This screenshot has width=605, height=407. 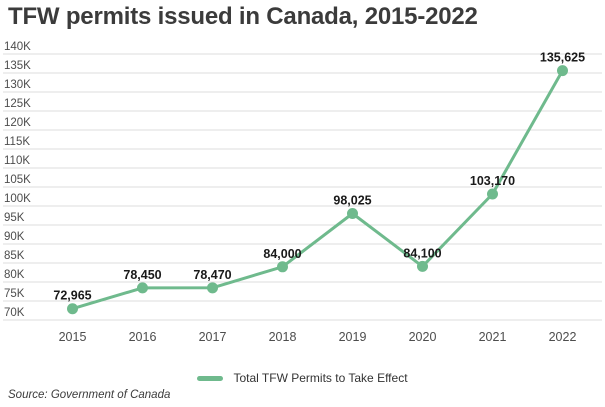 I want to click on x-tick-label: 2022, so click(x=563, y=337).